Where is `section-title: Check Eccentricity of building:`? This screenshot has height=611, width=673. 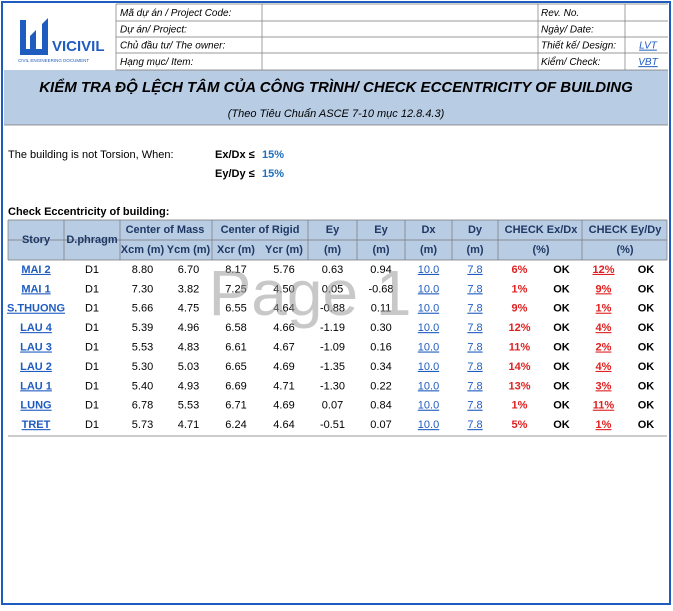 section-title: Check Eccentricity of building: is located at coordinates (88, 212).